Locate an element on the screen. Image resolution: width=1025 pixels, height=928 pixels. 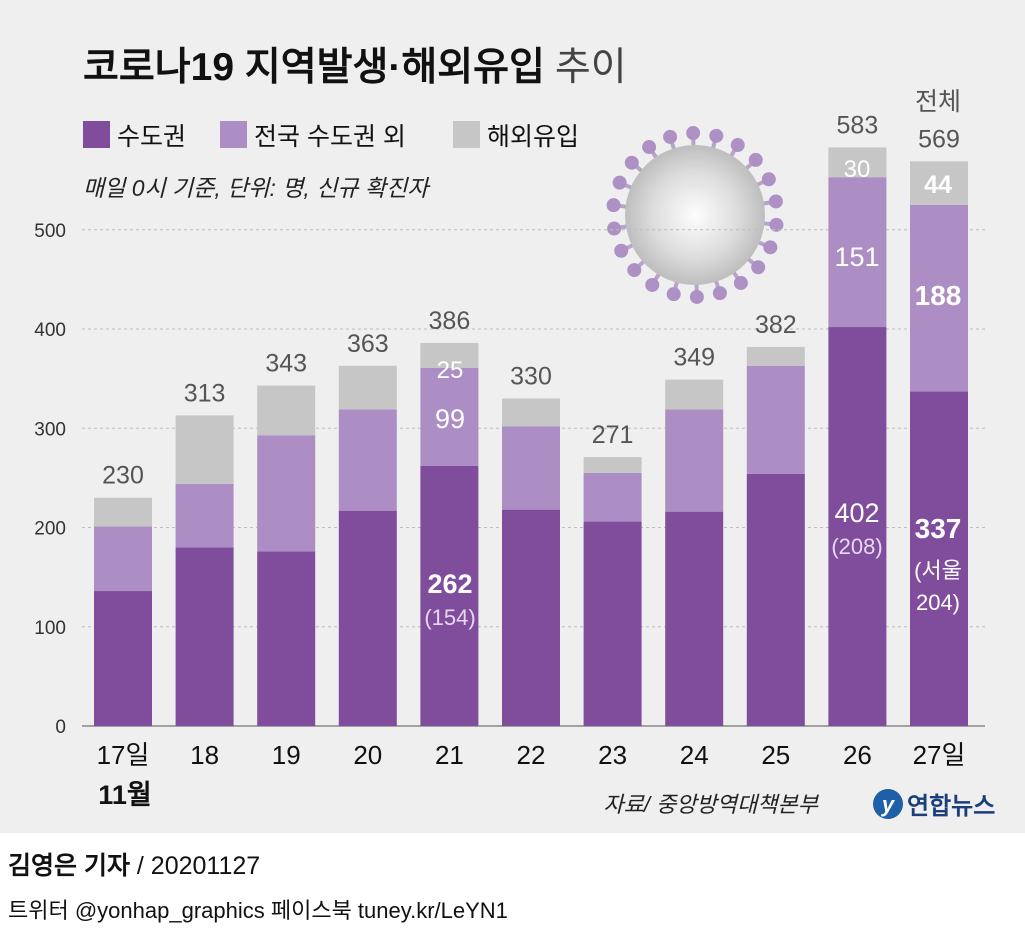
legend-swatch-metro is located at coordinates (96, 134).